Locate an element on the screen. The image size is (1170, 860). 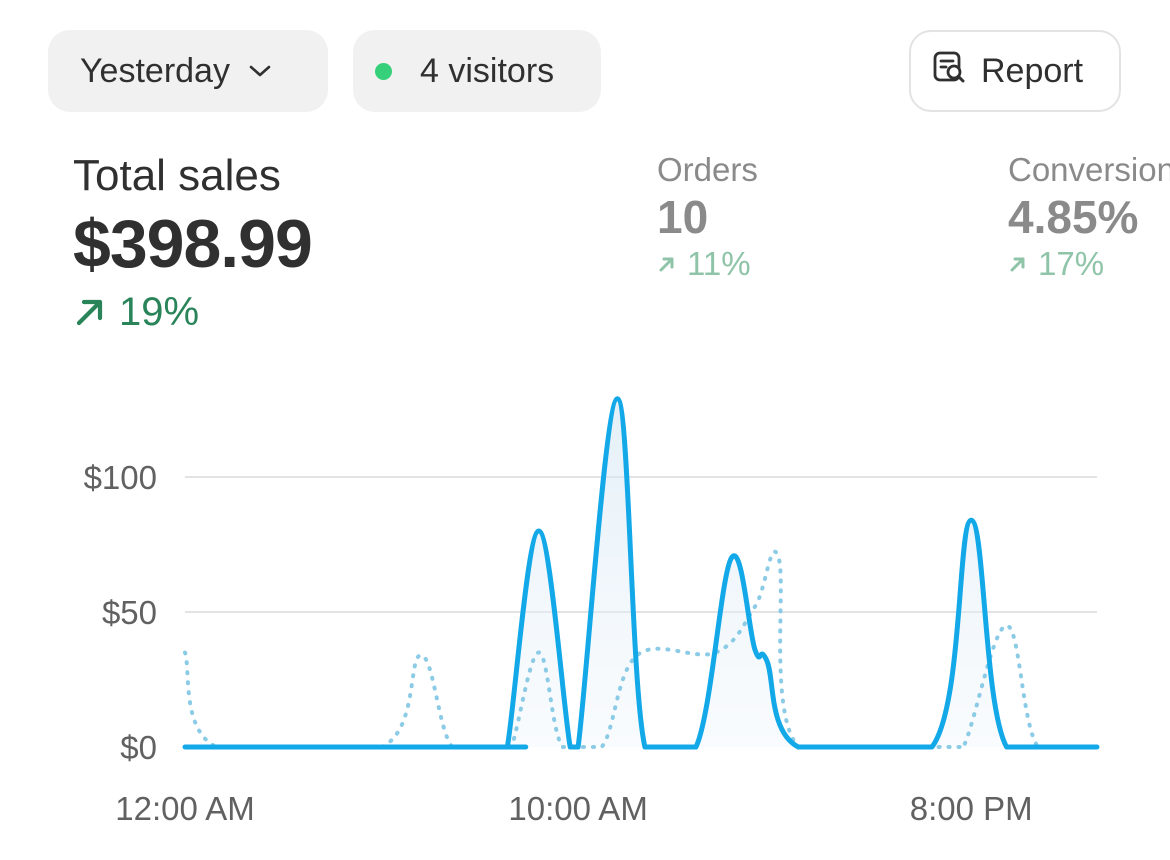
x-tick-label: 8:00 PM is located at coordinates (971, 808).